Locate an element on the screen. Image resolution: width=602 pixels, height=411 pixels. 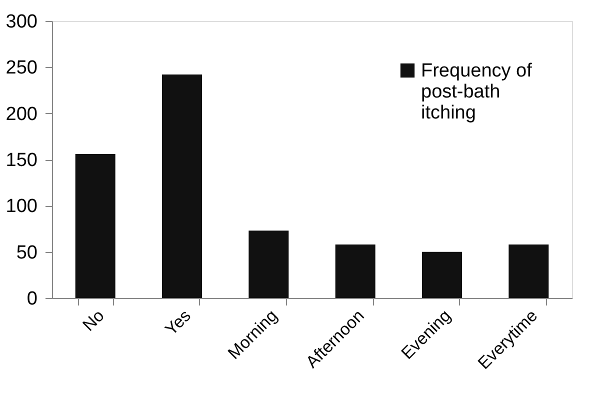
x-tick-label: No is located at coordinates (93, 320).